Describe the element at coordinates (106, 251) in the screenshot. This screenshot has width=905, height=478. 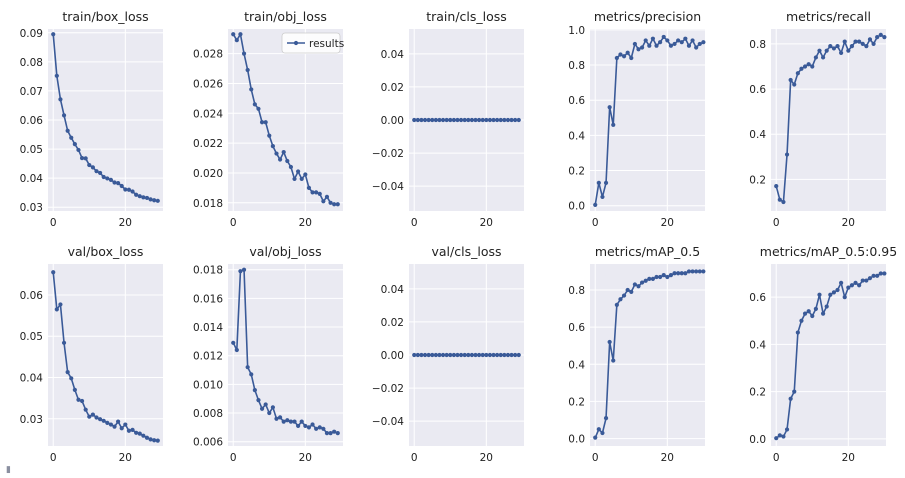
I see `chart-title: val/box_loss` at that location.